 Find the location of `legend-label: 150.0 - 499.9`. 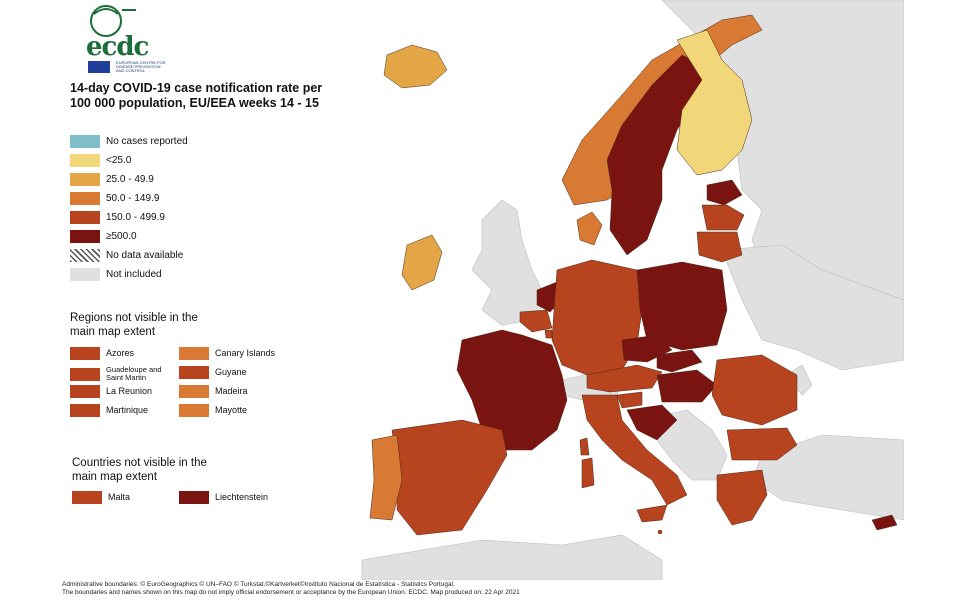

legend-label: 150.0 - 499.9 is located at coordinates (135, 217).